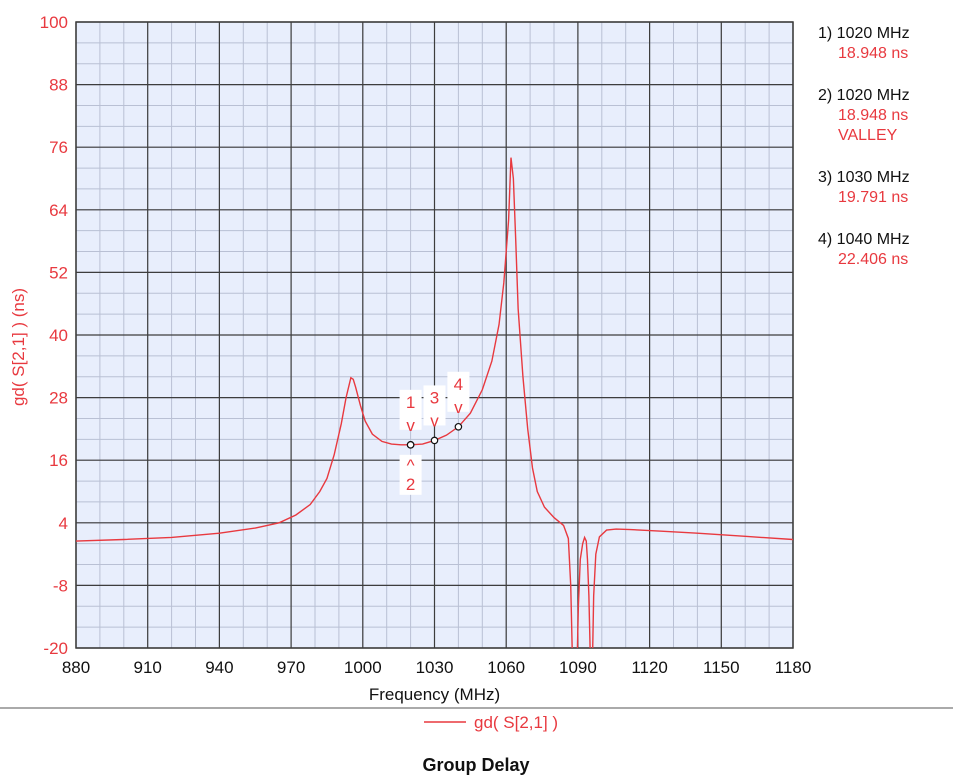 Image resolution: width=953 pixels, height=780 pixels. What do you see at coordinates (219, 667) in the screenshot?
I see `x-tick-label: 940` at bounding box center [219, 667].